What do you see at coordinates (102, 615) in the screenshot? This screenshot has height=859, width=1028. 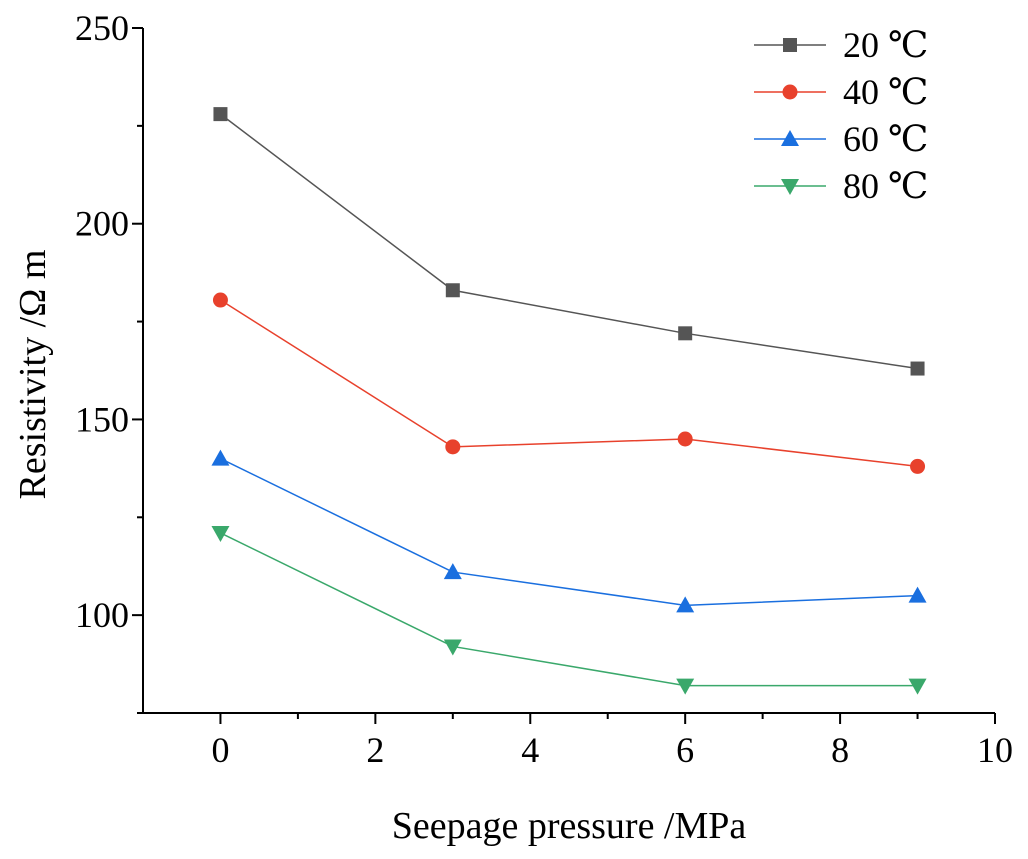 I see `y-tick-label: 100` at bounding box center [102, 615].